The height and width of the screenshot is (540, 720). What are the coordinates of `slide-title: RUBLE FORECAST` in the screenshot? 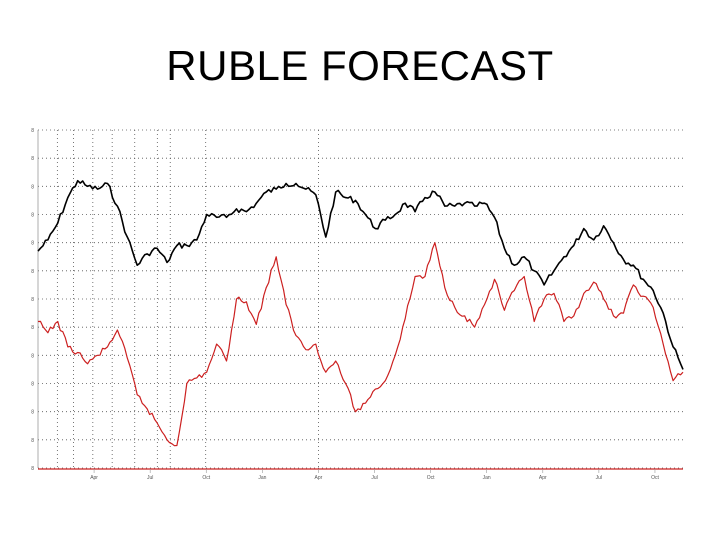 It's located at (360, 65).